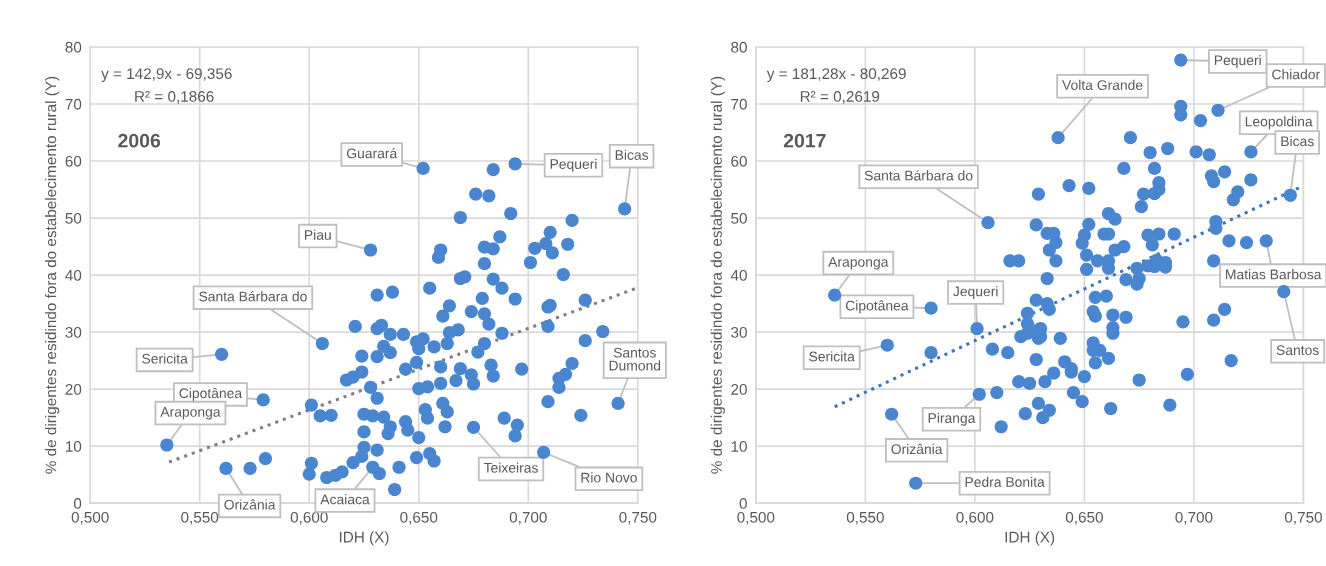  What do you see at coordinates (510, 467) in the screenshot?
I see `annotation: Teixeiras` at bounding box center [510, 467].